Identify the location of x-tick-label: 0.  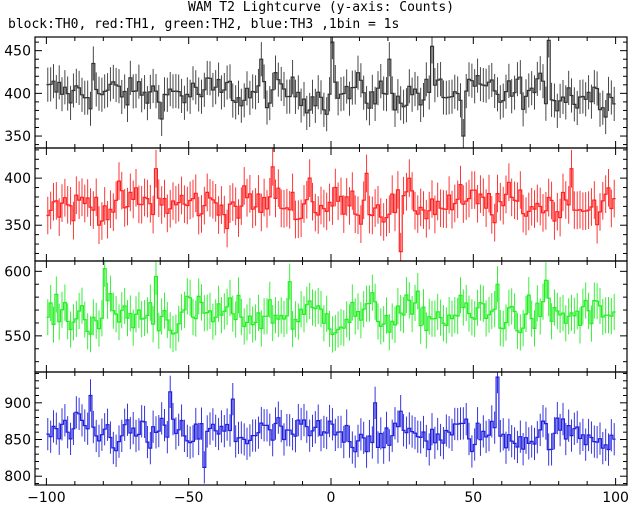
(331, 497).